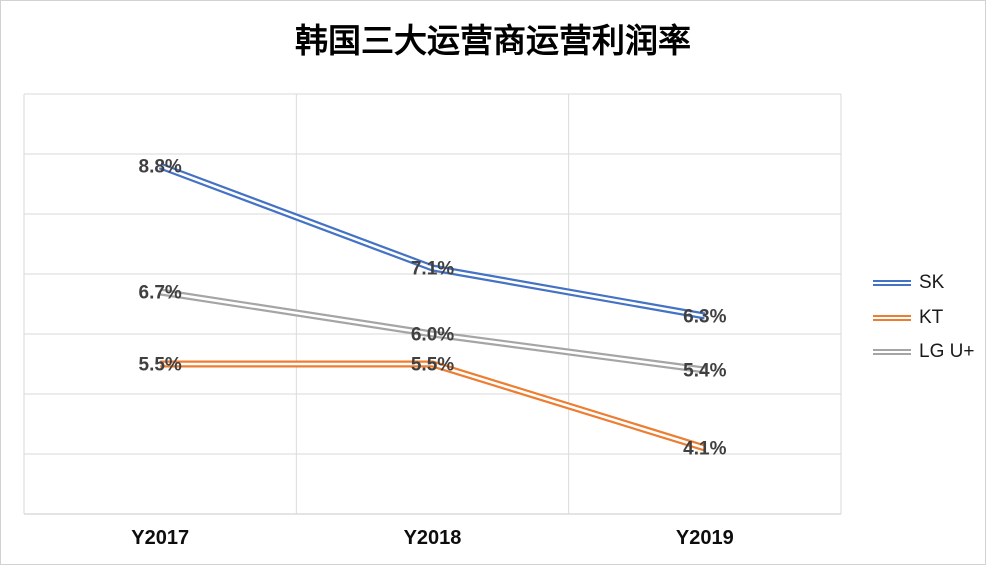  Describe the element at coordinates (704, 371) in the screenshot. I see `data-label-lg-u-y2019: 5.4%` at that location.